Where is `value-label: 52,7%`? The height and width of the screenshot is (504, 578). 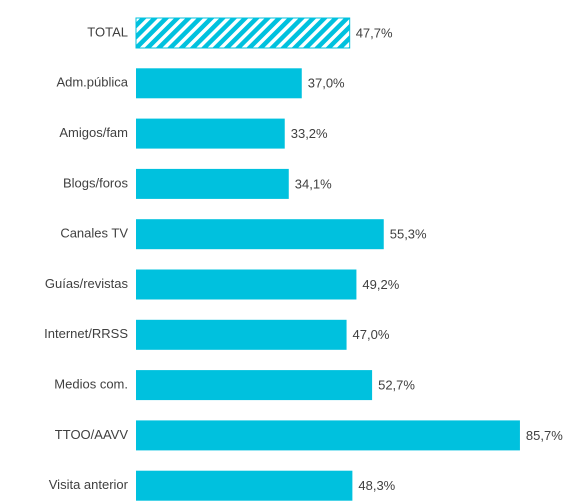
value-label: 52,7% is located at coordinates (396, 385).